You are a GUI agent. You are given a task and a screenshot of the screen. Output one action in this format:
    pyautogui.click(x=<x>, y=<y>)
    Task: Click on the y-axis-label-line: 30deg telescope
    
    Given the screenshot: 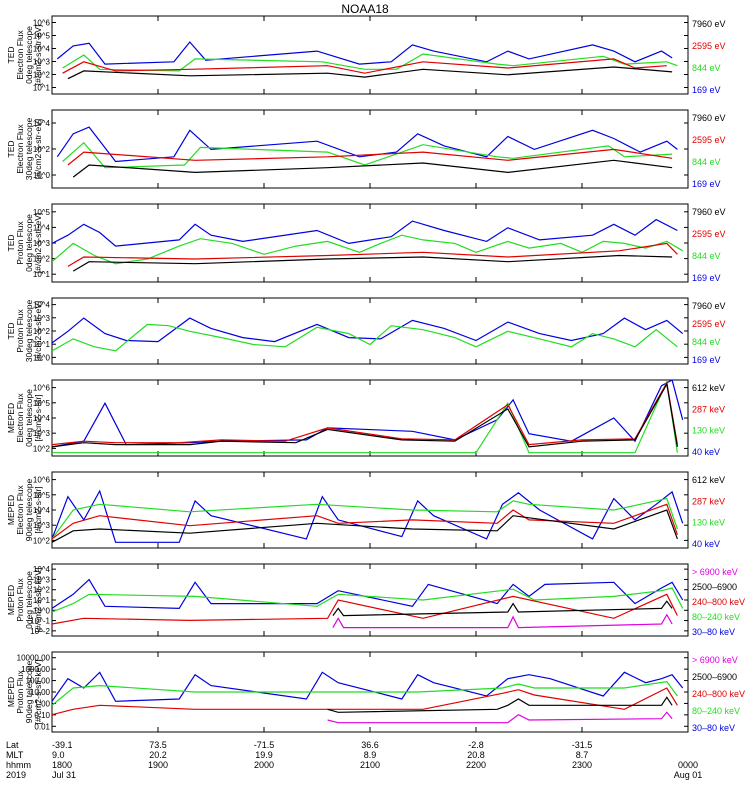 What is the action you would take?
    pyautogui.click(x=29, y=149)
    